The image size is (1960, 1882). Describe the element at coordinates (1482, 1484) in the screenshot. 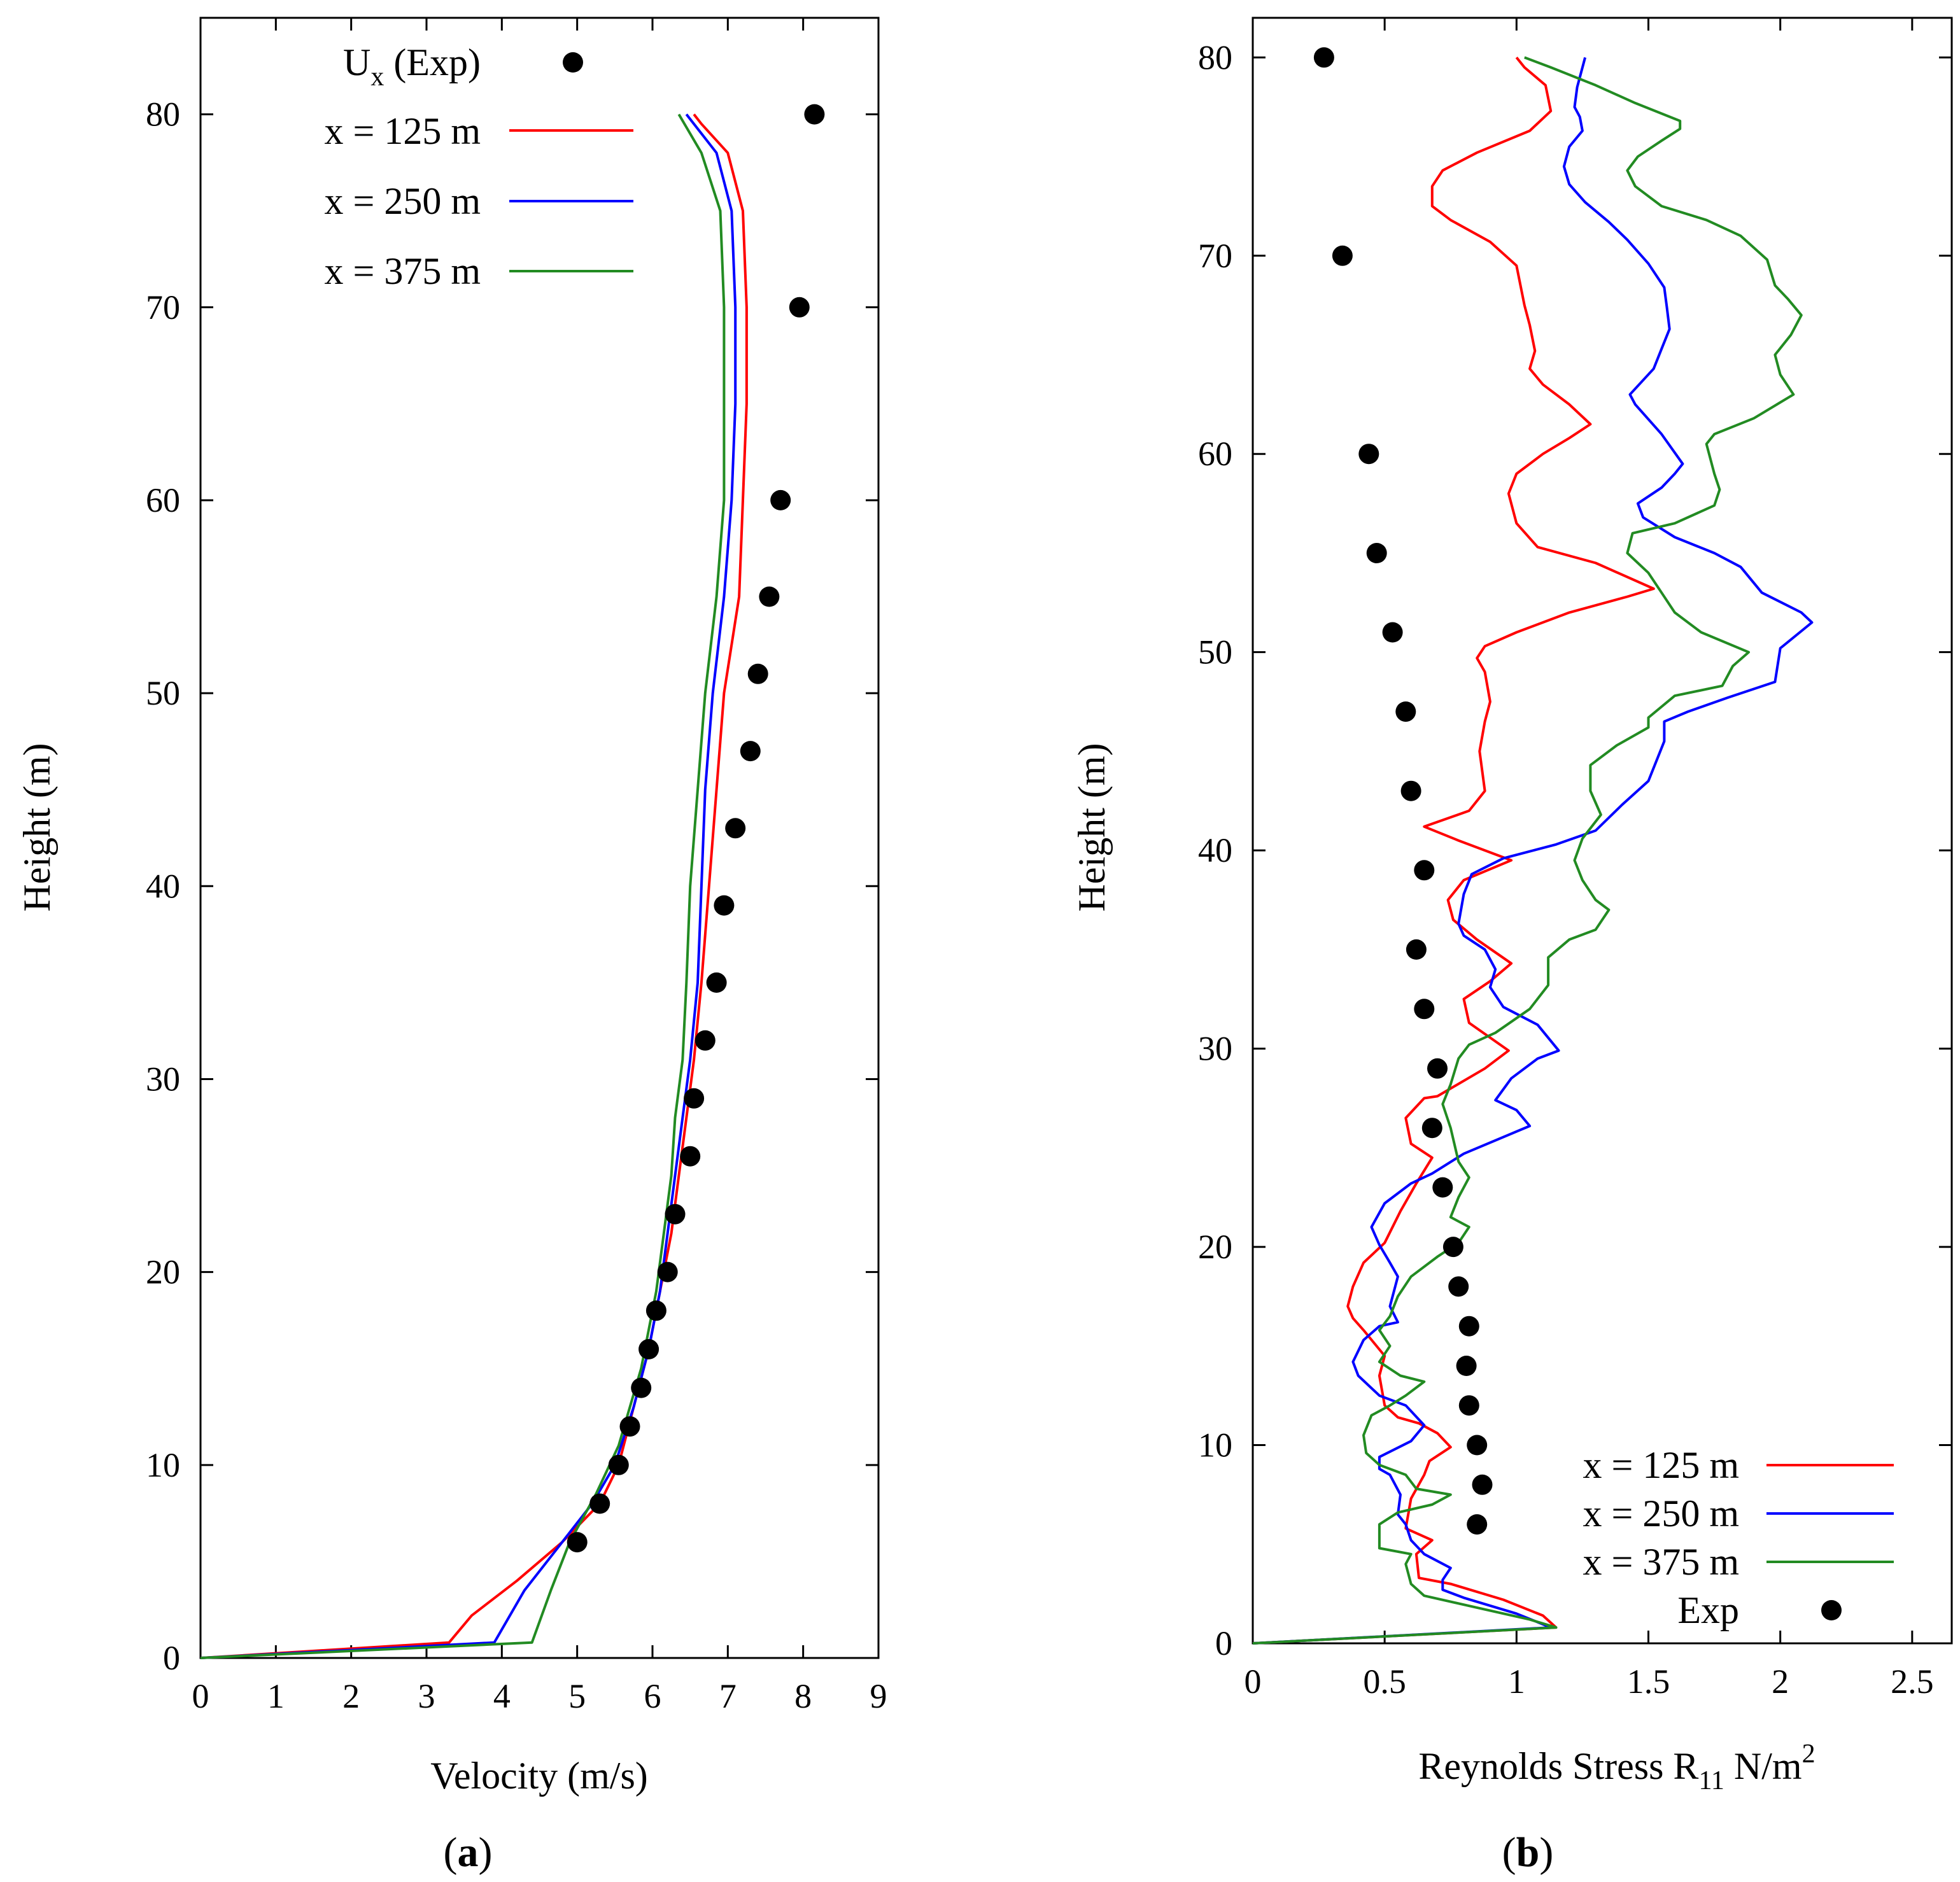

I see `panel-b-exp-point-h8` at that location.